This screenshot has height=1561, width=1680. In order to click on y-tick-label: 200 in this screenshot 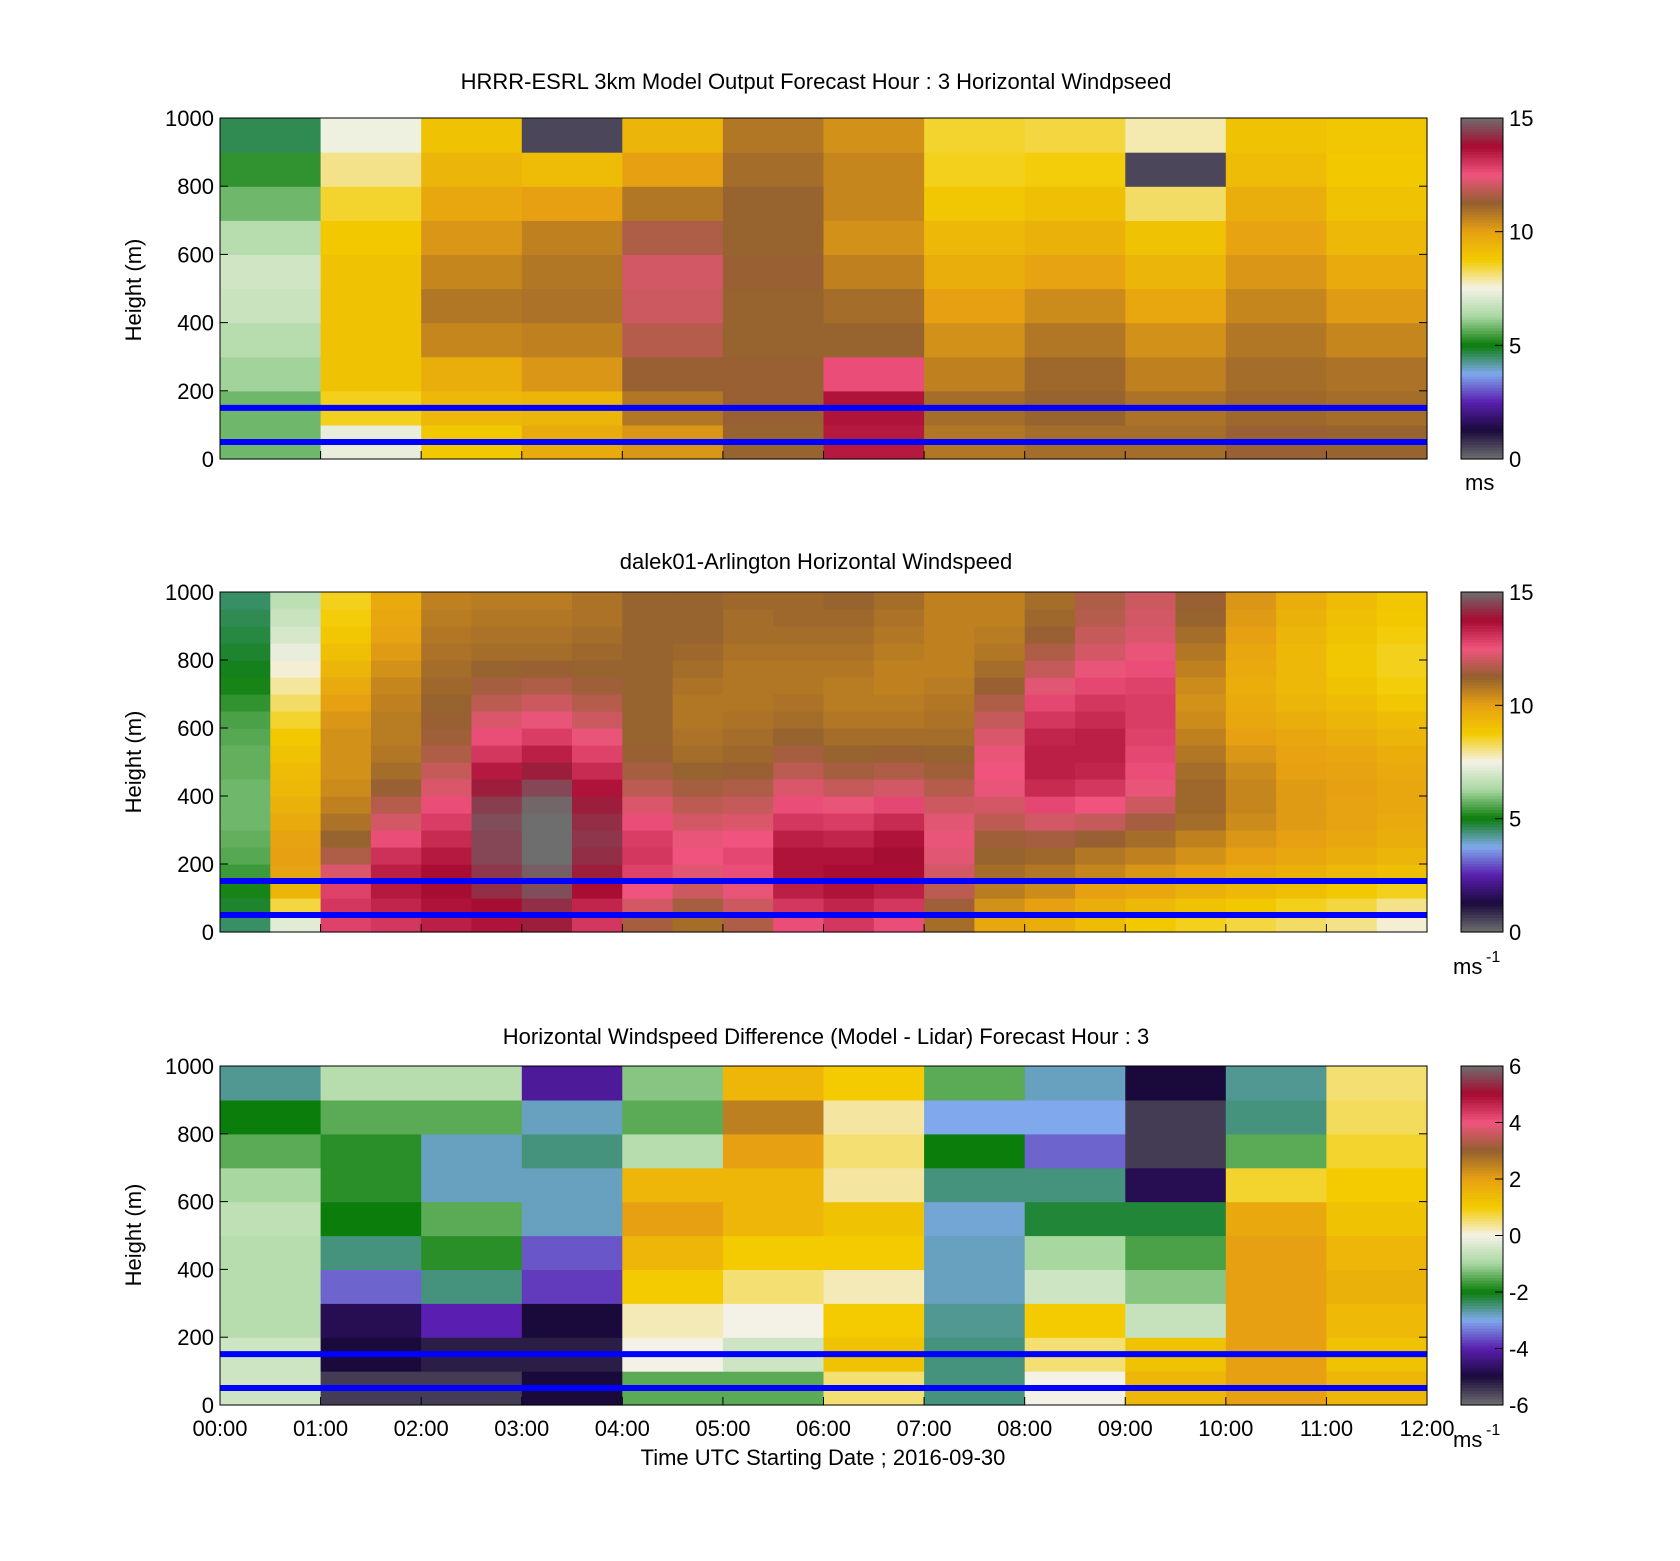, I will do `click(195, 1337)`.